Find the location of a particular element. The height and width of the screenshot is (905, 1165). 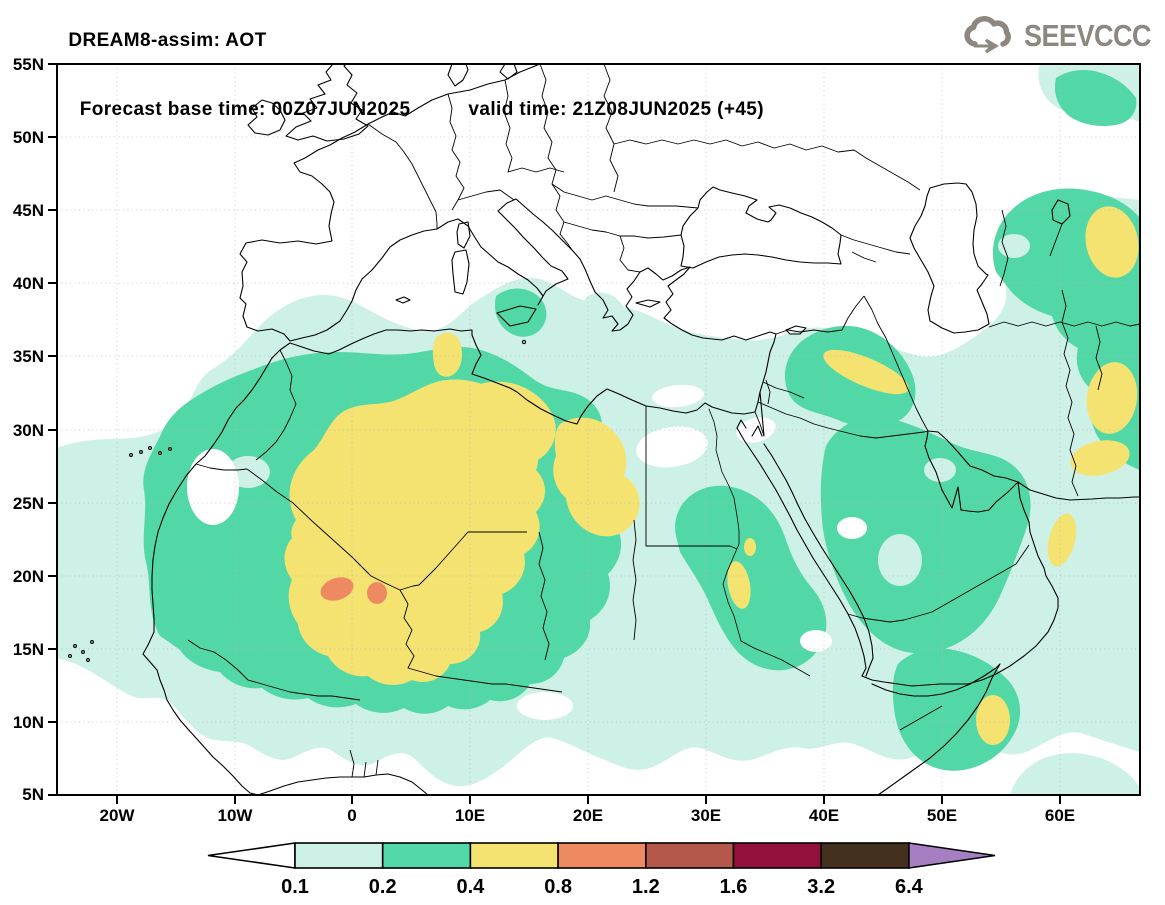

colorbar-tick-label: 3.2 is located at coordinates (821, 887).